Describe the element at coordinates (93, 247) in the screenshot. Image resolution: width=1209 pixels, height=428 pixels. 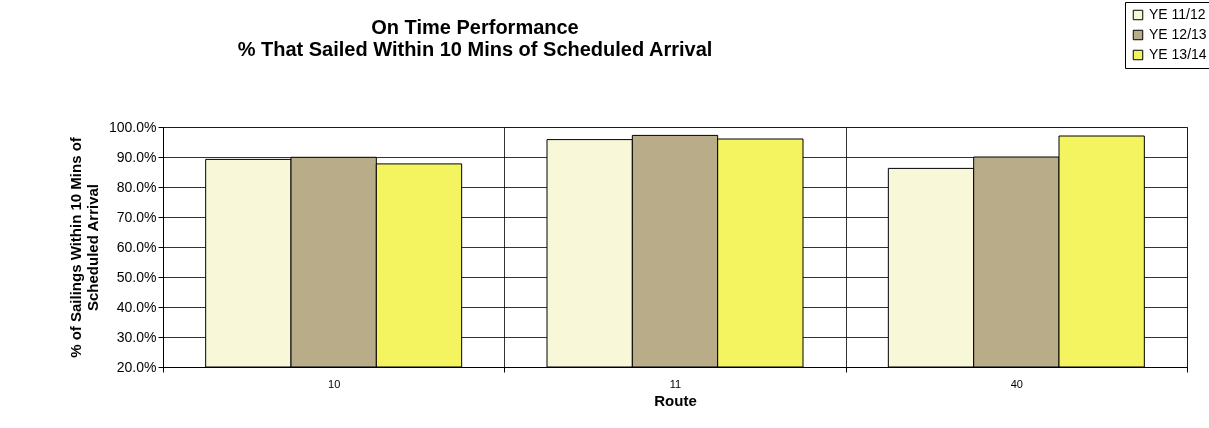
I see `text: Scheduled Arrival` at that location.